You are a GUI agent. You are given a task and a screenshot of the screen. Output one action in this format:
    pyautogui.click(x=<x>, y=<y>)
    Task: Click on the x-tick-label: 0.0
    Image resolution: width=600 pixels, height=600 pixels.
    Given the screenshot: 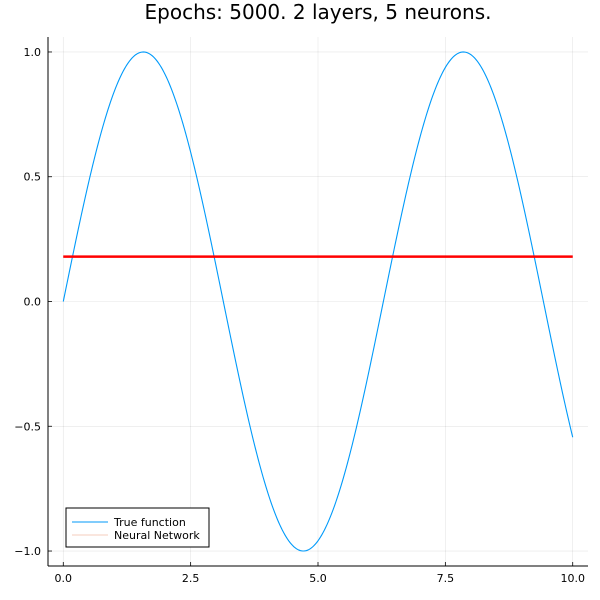 What is the action you would take?
    pyautogui.click(x=64, y=578)
    